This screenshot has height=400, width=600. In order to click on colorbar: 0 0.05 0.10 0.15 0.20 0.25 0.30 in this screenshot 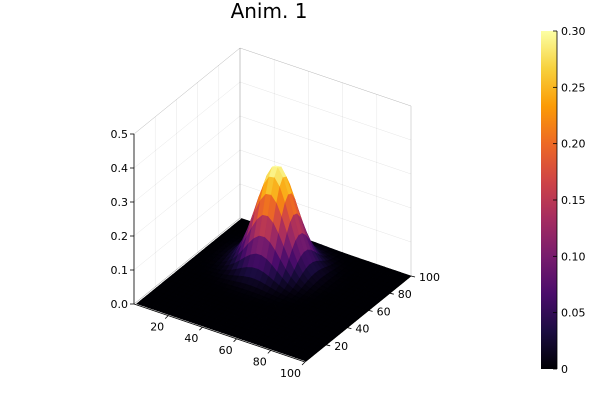, I will do `click(563, 200)`.